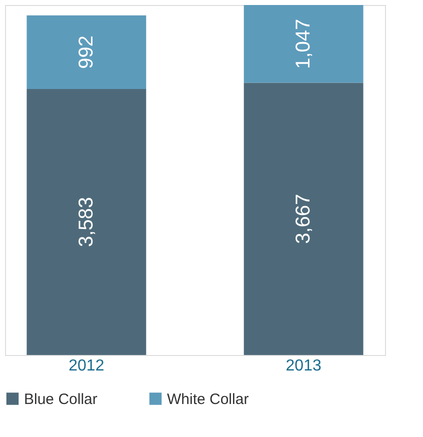 The height and width of the screenshot is (437, 423). I want to click on data-label: 3,583, so click(86, 222).